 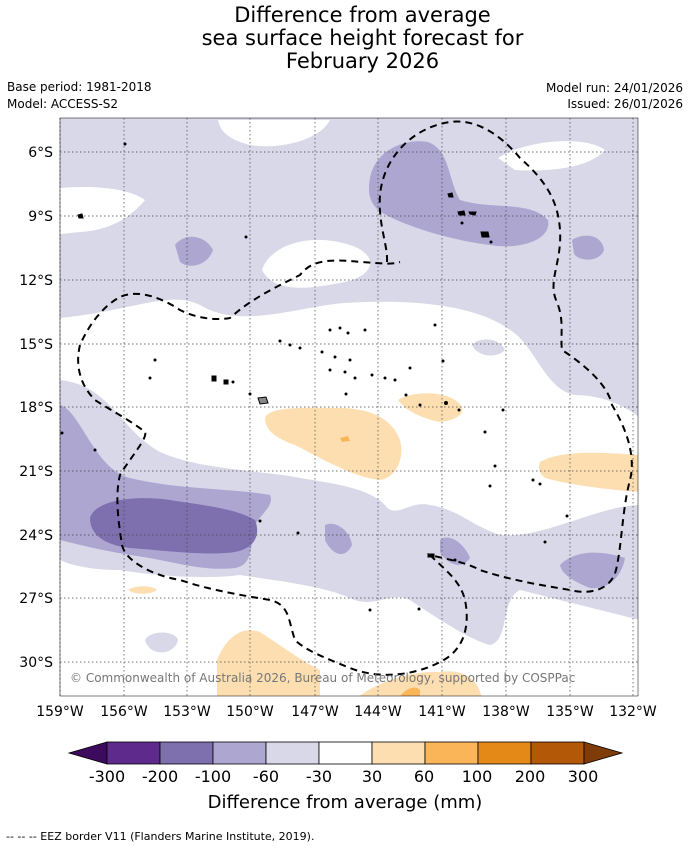 What do you see at coordinates (160, 776) in the screenshot?
I see `colorbar-tick-label: -200` at bounding box center [160, 776].